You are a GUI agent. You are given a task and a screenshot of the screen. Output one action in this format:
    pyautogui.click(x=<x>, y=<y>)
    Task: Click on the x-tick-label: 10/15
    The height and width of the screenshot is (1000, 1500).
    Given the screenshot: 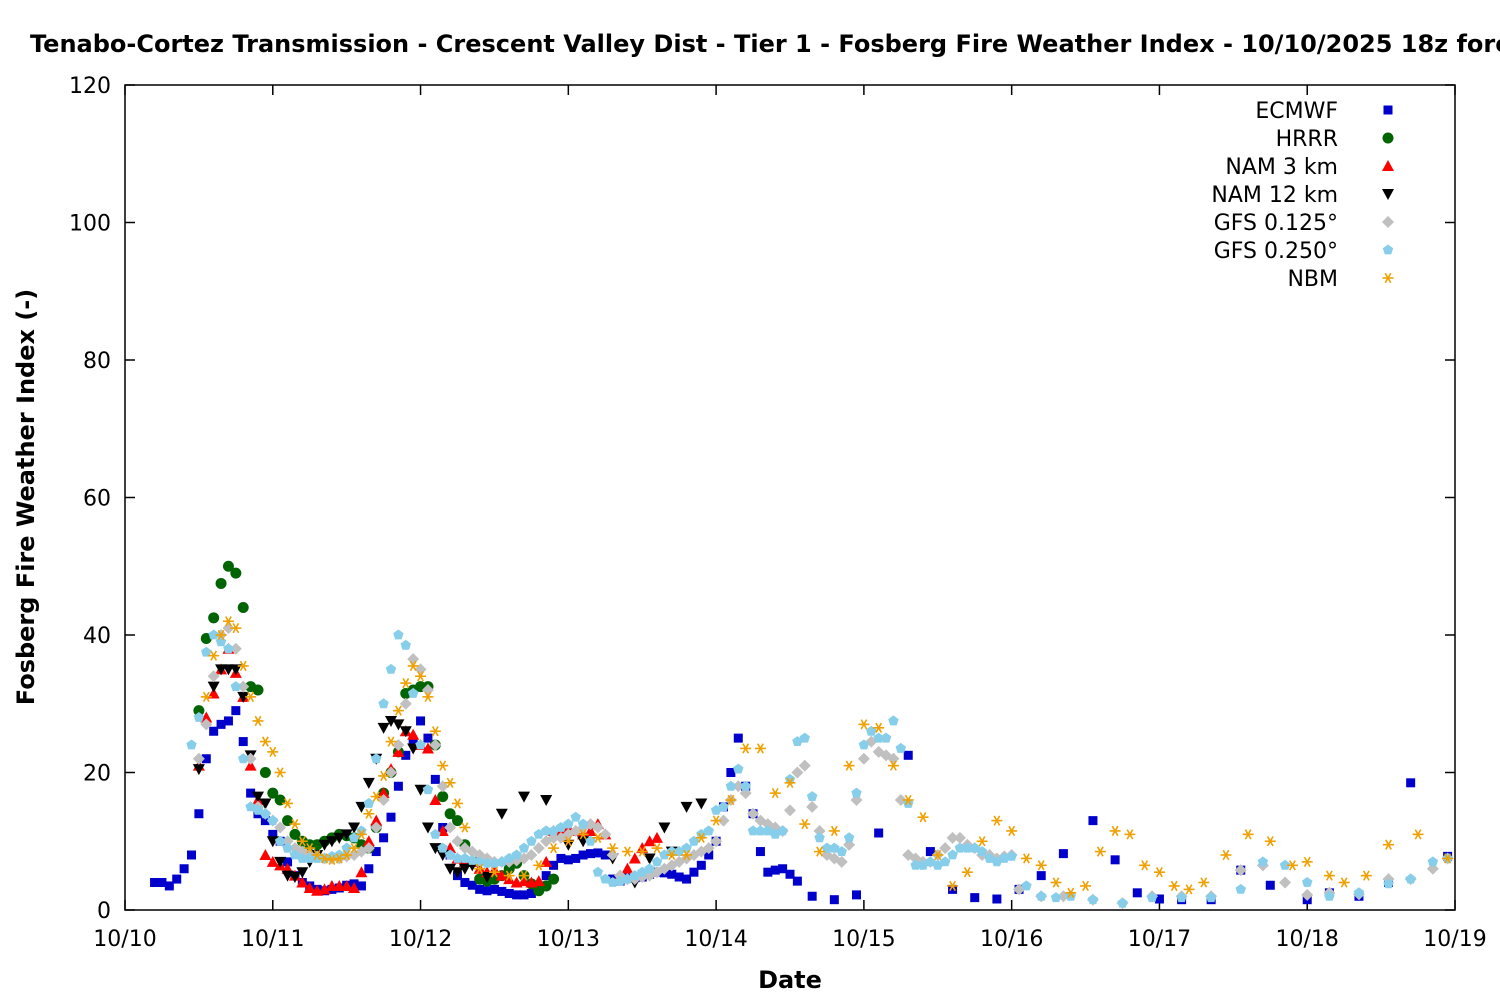 What is the action you would take?
    pyautogui.click(x=863, y=939)
    